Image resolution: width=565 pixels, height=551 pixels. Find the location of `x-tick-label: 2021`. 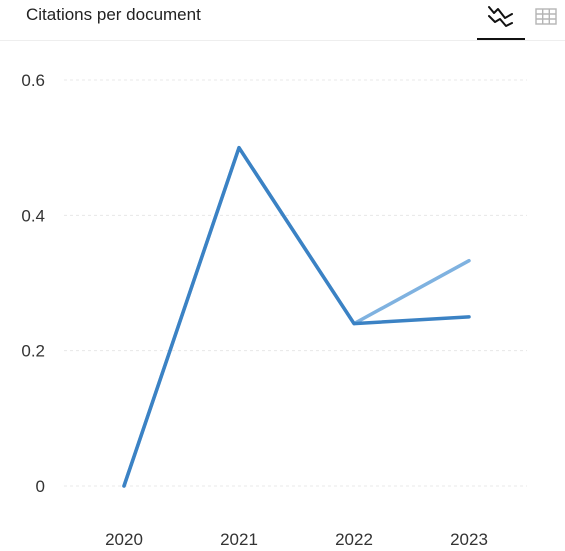

x-tick-label: 2021 is located at coordinates (239, 539).